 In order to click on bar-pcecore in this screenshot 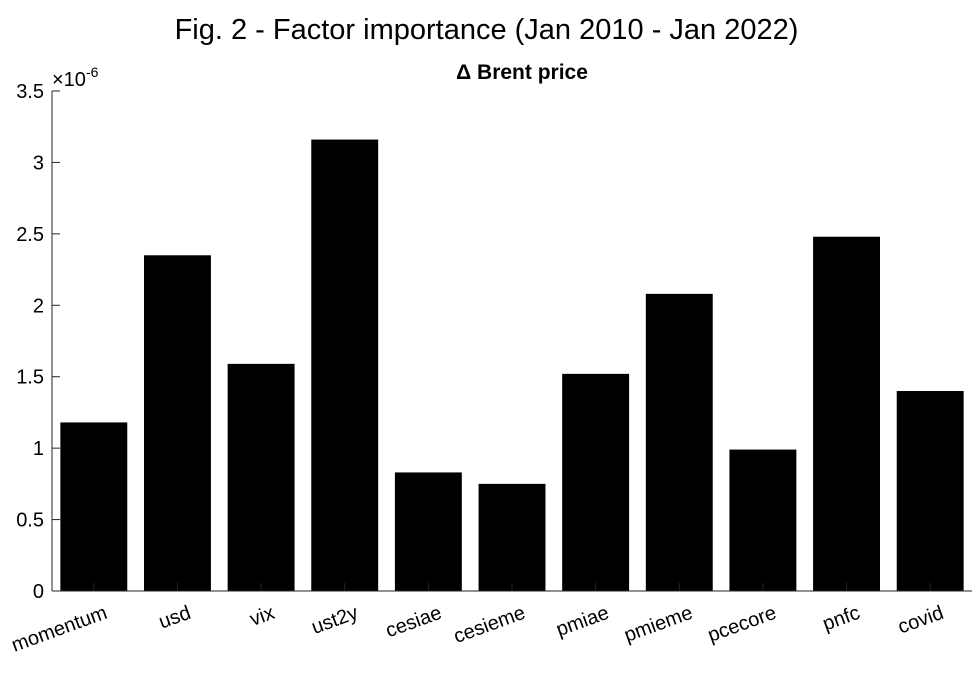, I will do `click(763, 520)`.